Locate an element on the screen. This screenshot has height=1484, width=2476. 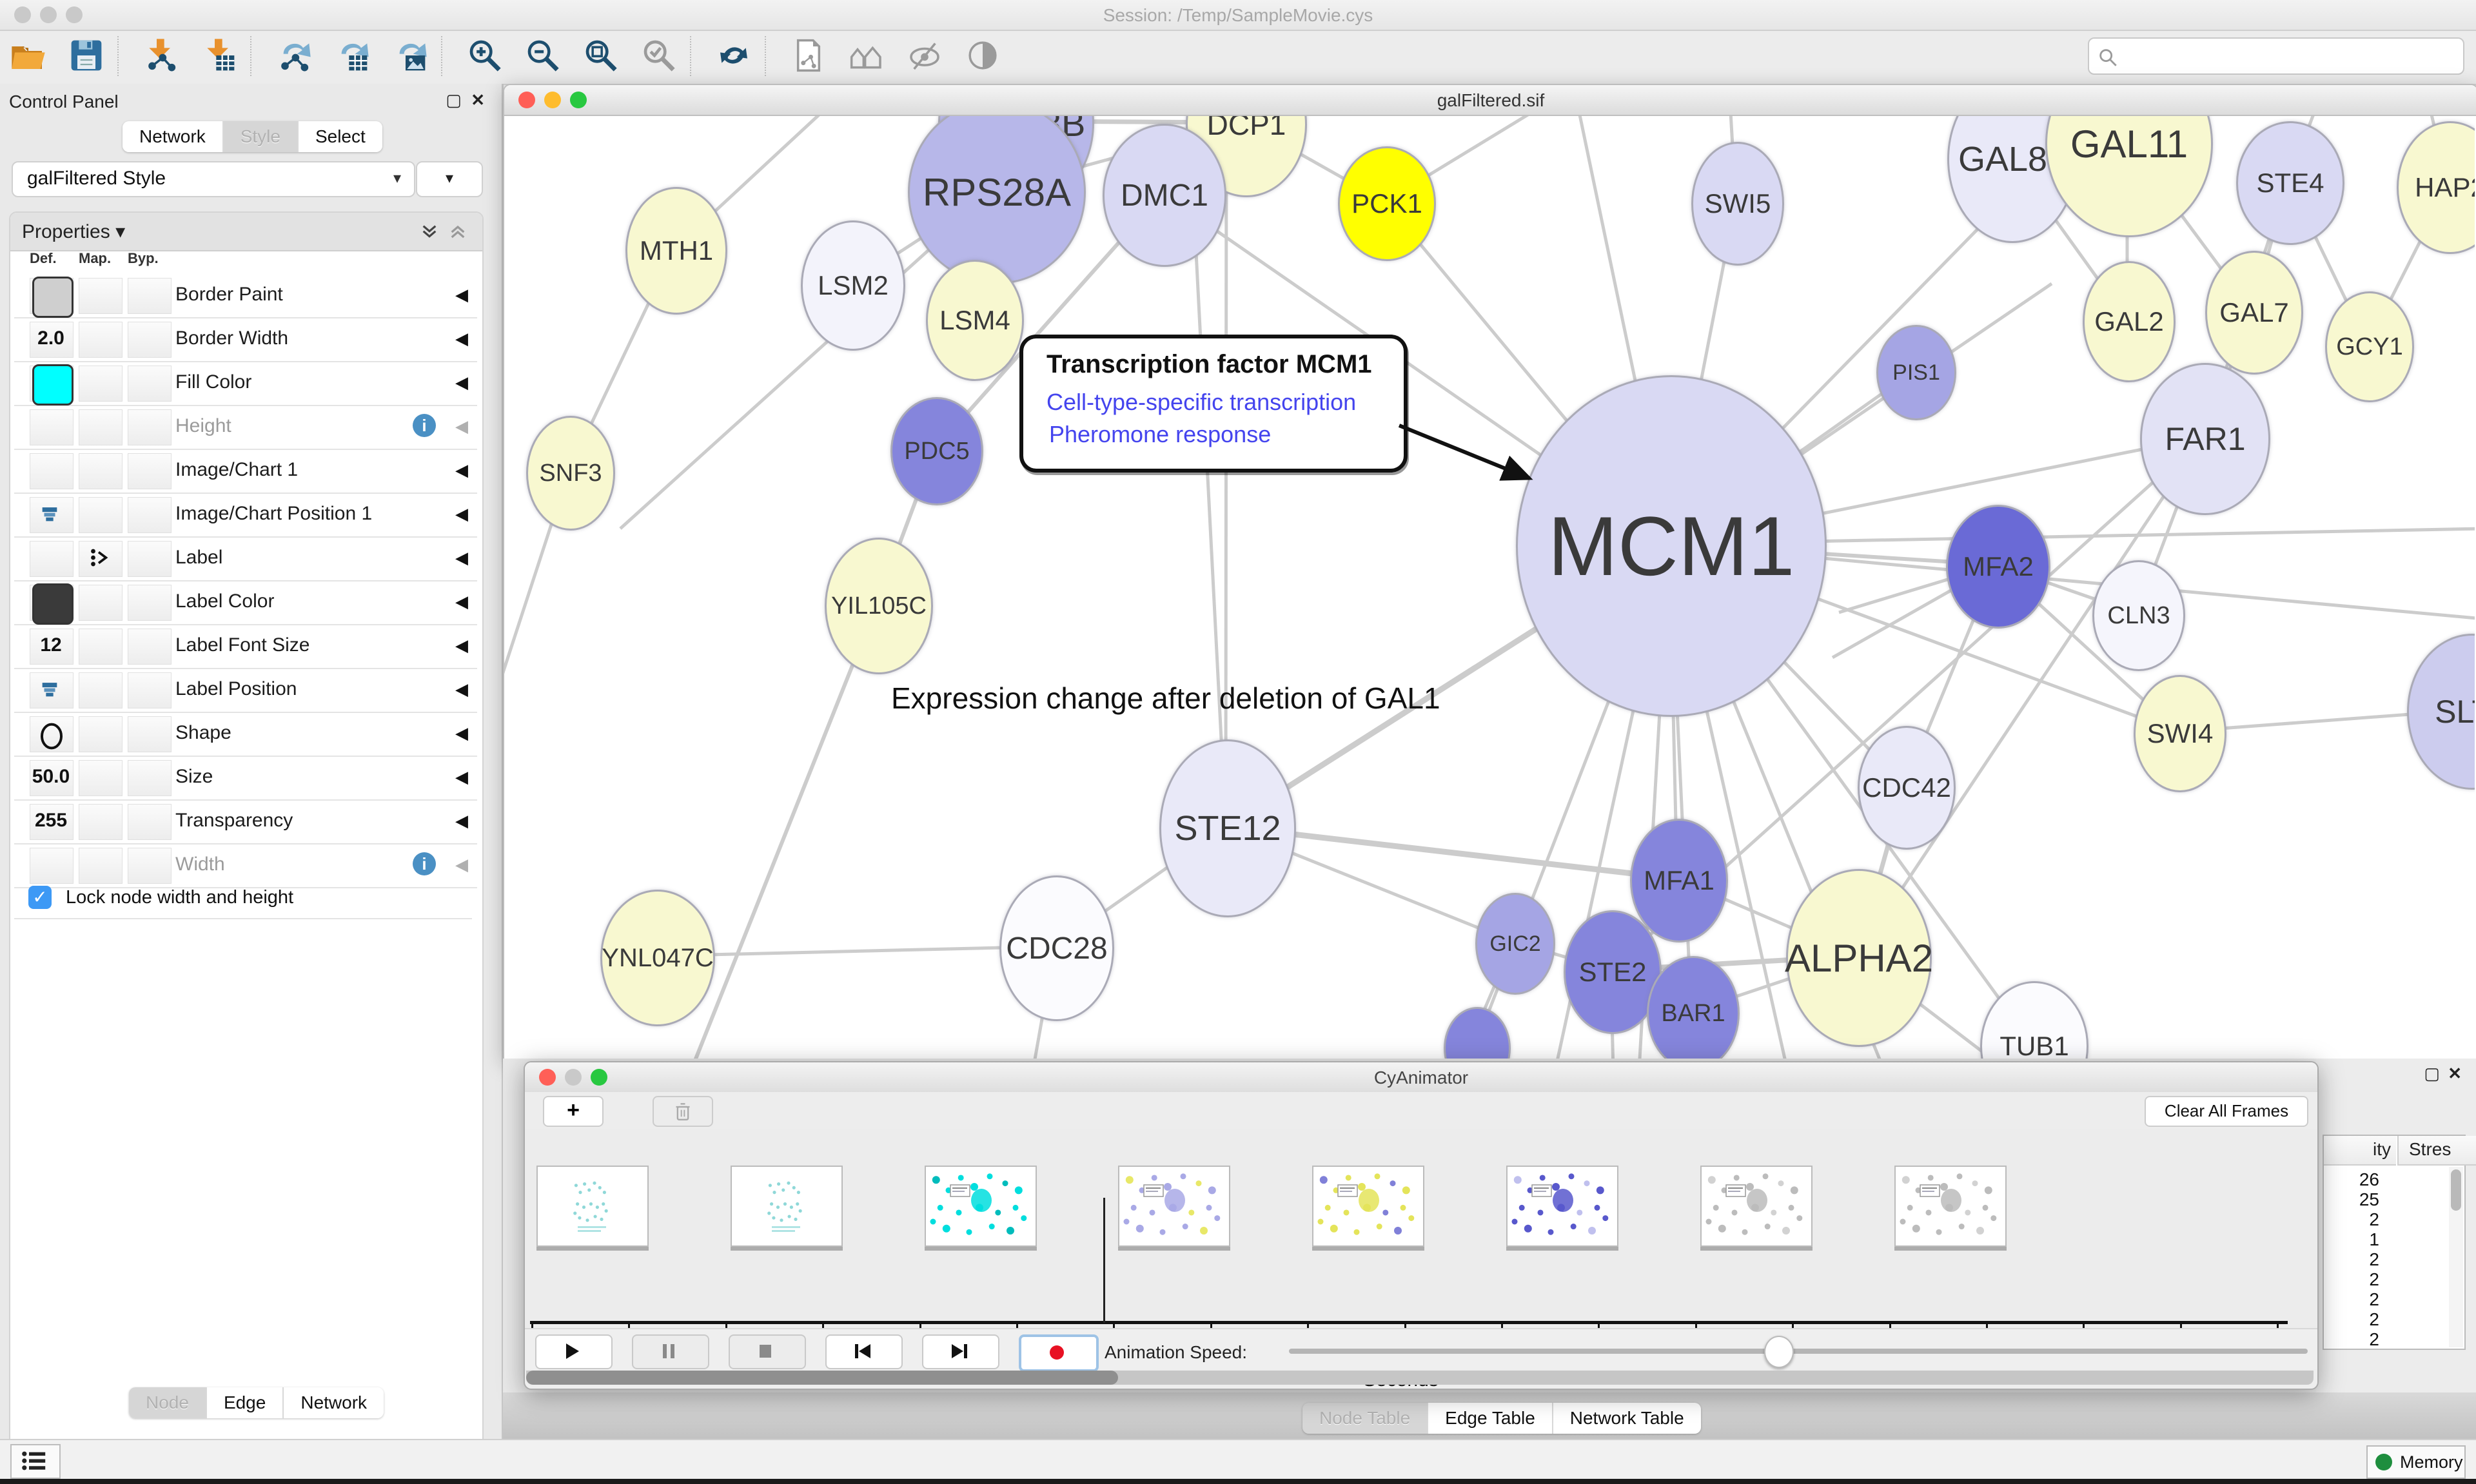
node-snf3: SNF3 is located at coordinates (570, 473).